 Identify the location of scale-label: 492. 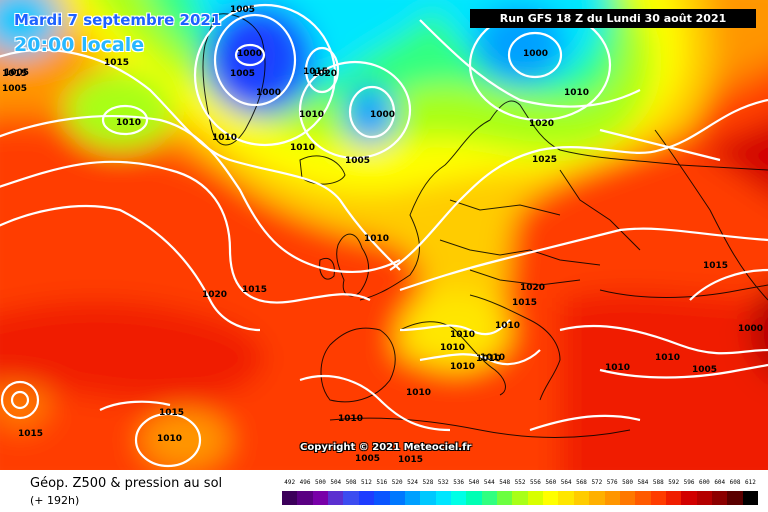
(290, 482).